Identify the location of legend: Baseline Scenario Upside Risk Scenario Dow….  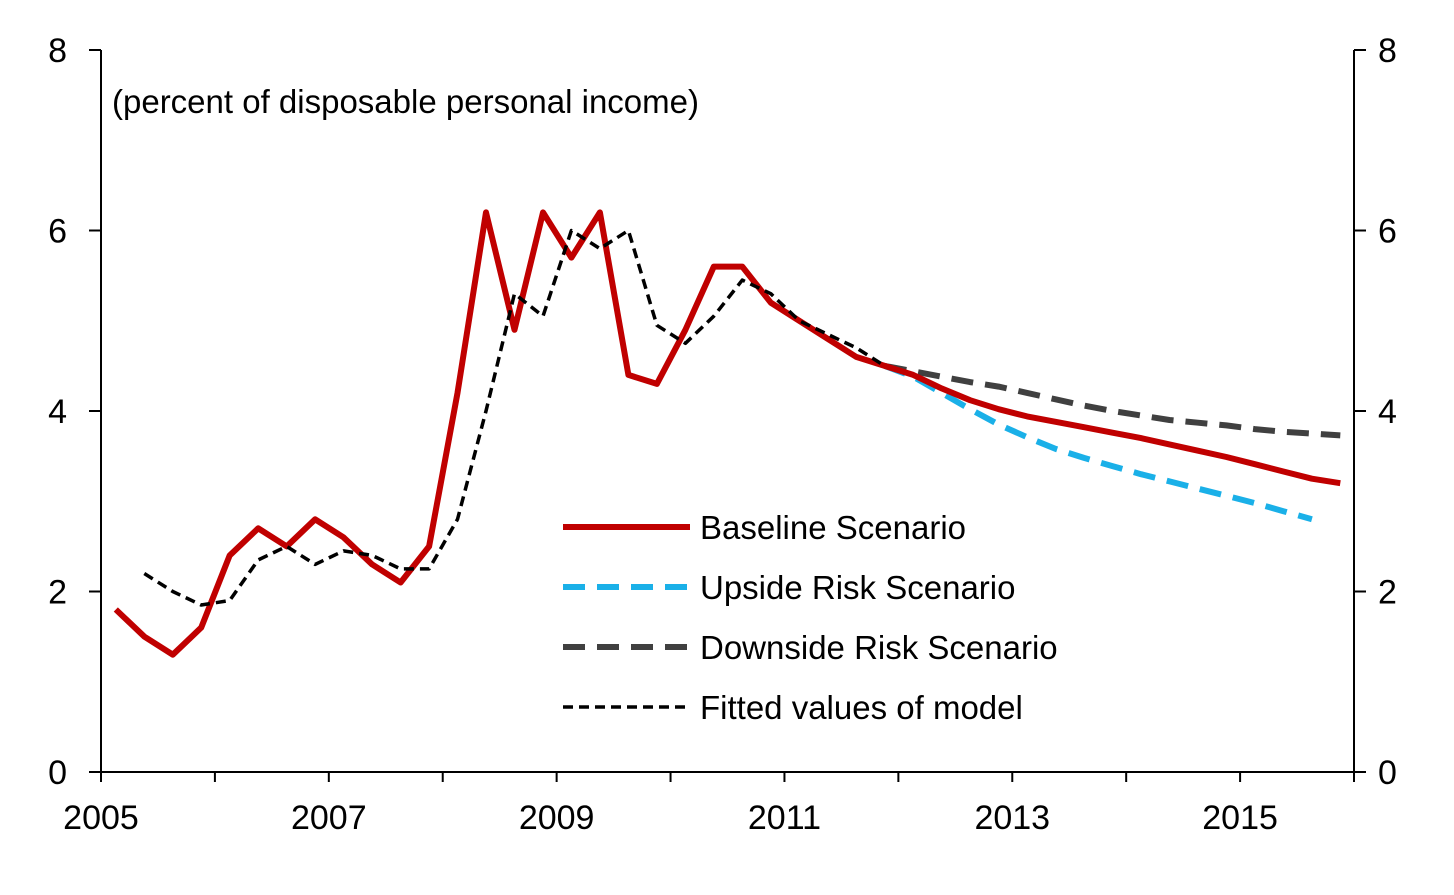
(810, 617).